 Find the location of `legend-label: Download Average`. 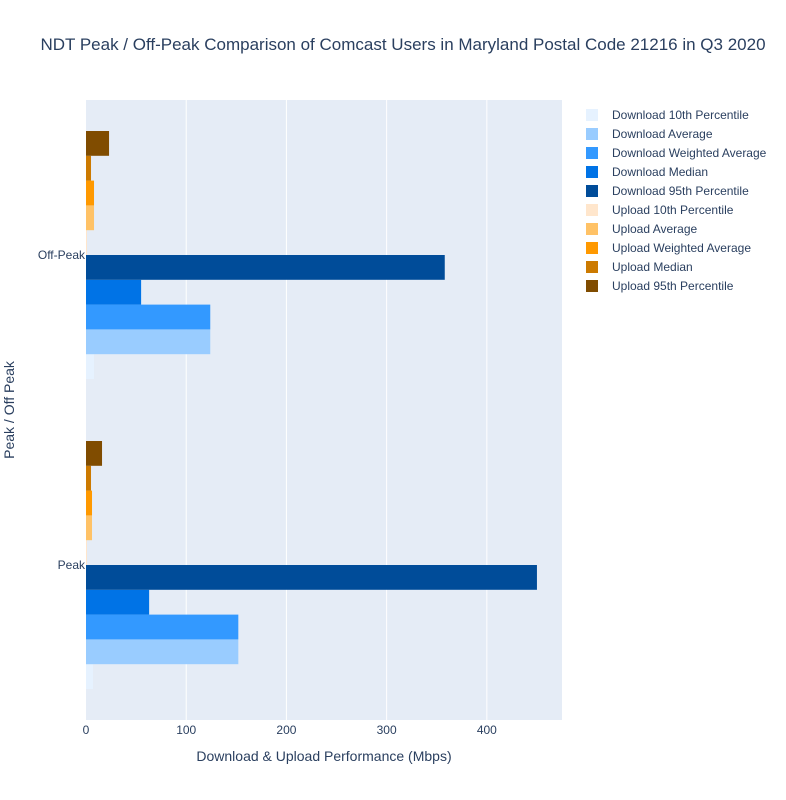

legend-label: Download Average is located at coordinates (662, 134).